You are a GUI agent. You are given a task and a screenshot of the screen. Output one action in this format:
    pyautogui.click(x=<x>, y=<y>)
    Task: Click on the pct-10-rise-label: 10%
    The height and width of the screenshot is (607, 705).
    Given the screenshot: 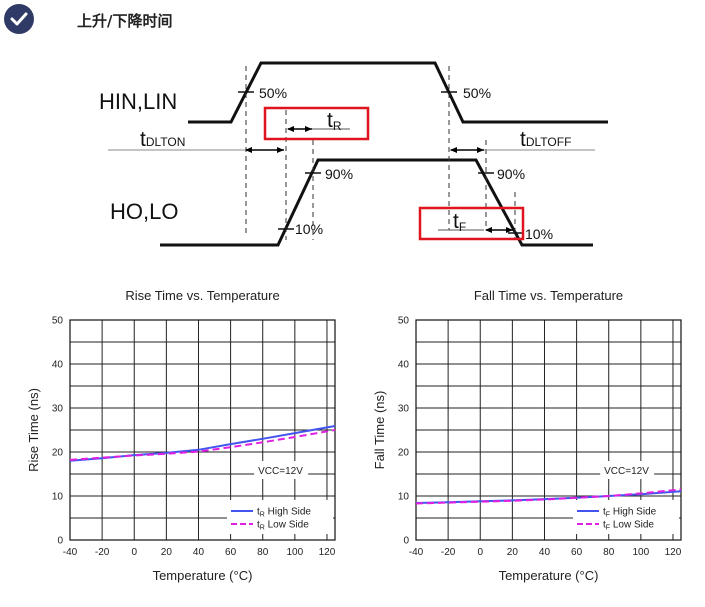 What is the action you would take?
    pyautogui.click(x=309, y=229)
    